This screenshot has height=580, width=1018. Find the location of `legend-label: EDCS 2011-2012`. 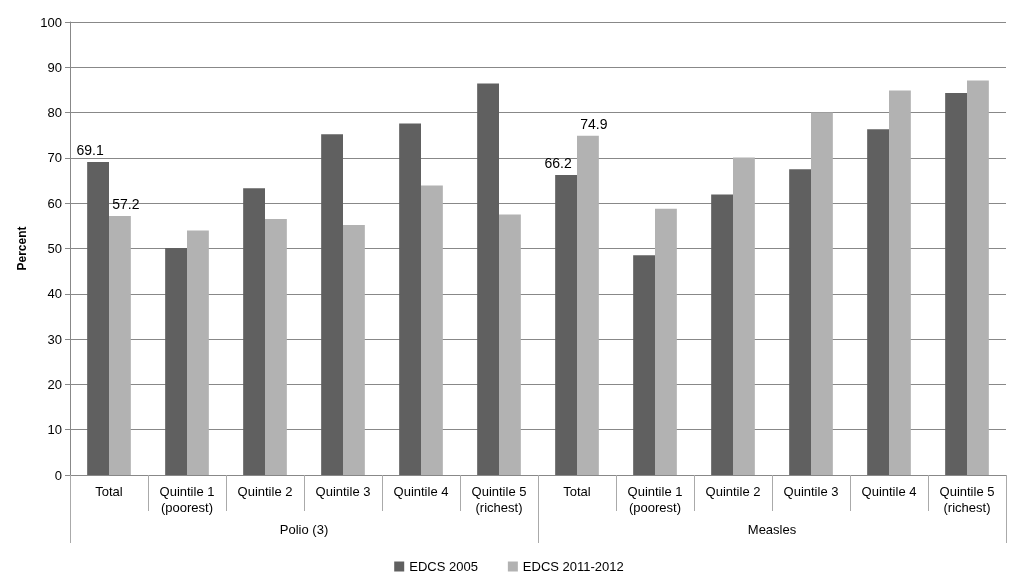

legend-label: EDCS 2011-2012 is located at coordinates (573, 566).